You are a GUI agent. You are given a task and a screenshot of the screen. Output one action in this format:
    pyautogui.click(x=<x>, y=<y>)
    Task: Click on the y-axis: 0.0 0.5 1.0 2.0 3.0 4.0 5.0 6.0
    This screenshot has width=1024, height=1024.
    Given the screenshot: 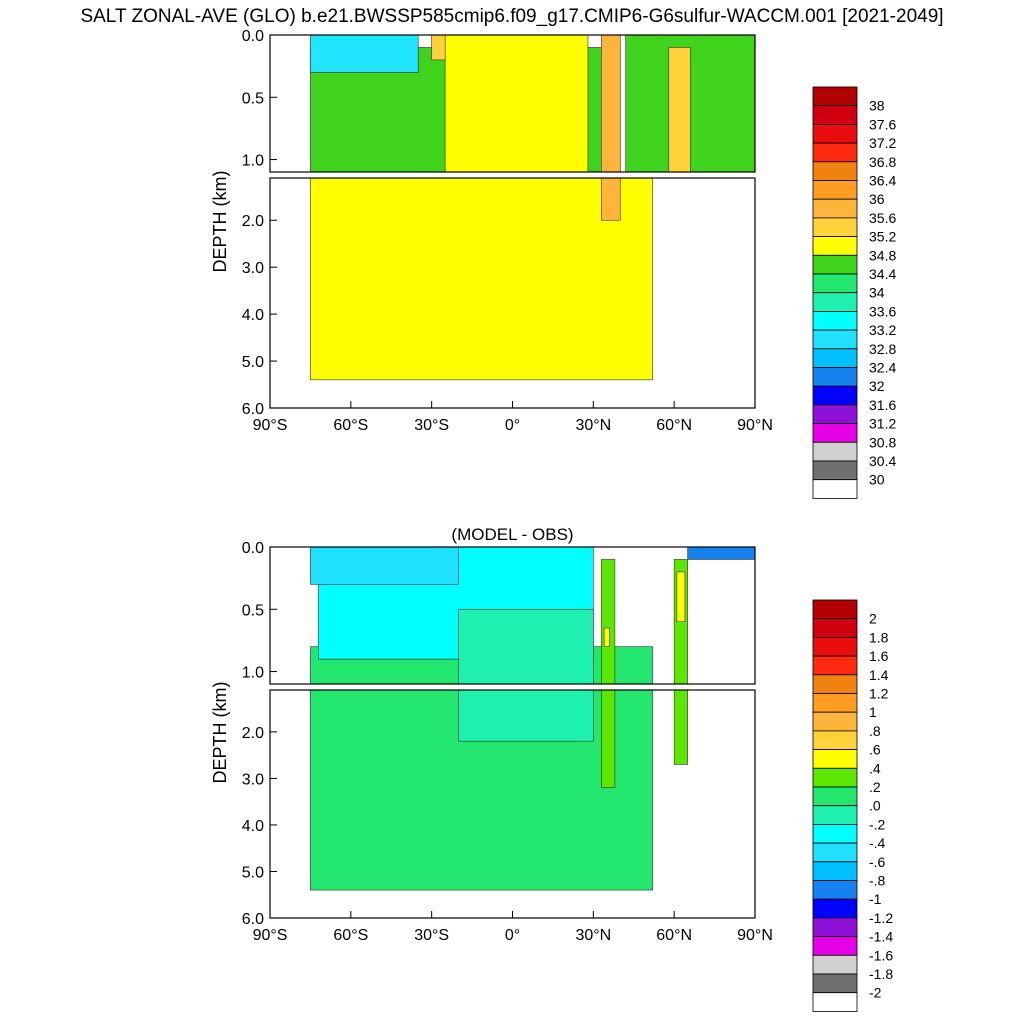 What is the action you would take?
    pyautogui.click(x=259, y=223)
    